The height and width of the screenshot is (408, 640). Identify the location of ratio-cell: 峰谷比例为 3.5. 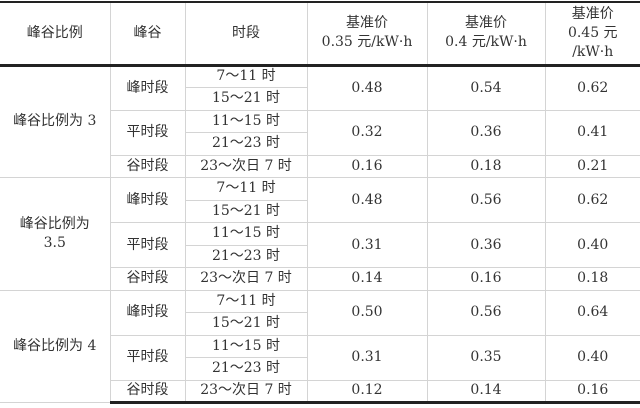
(55, 234).